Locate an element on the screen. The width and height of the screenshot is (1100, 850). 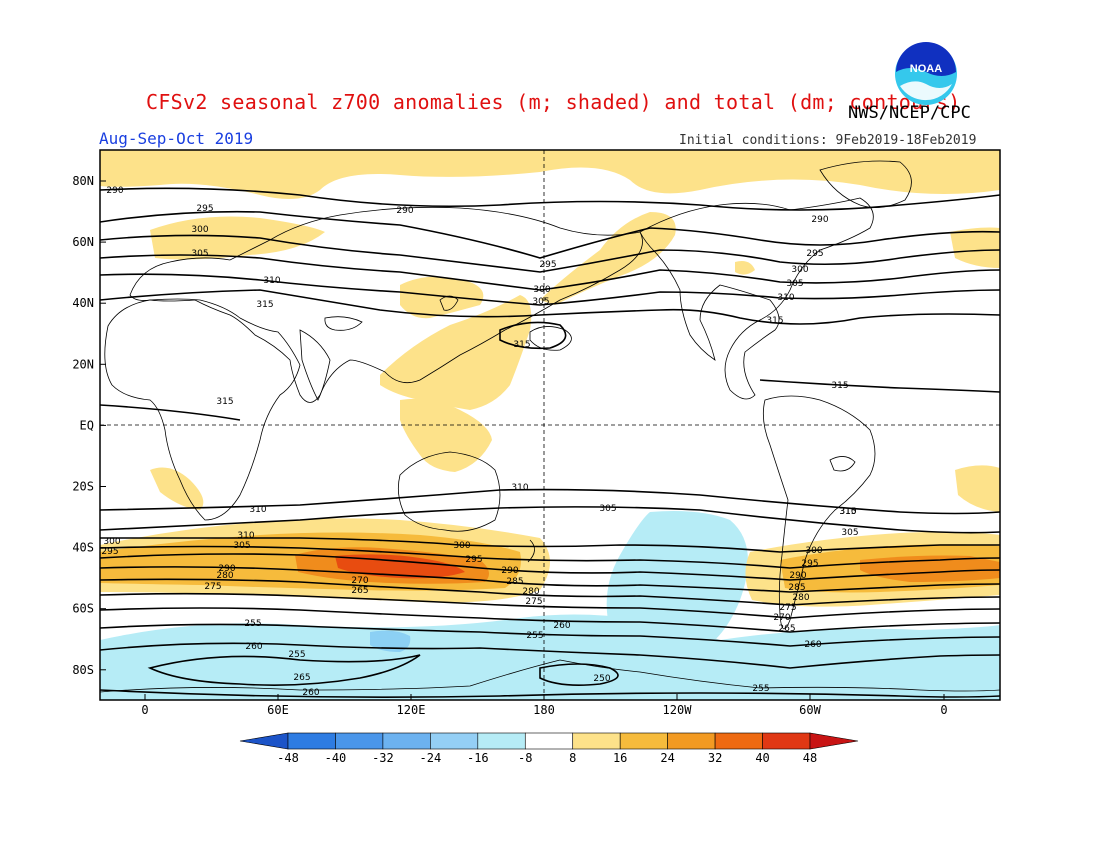
lat-label: 60N is located at coordinates (83, 242).